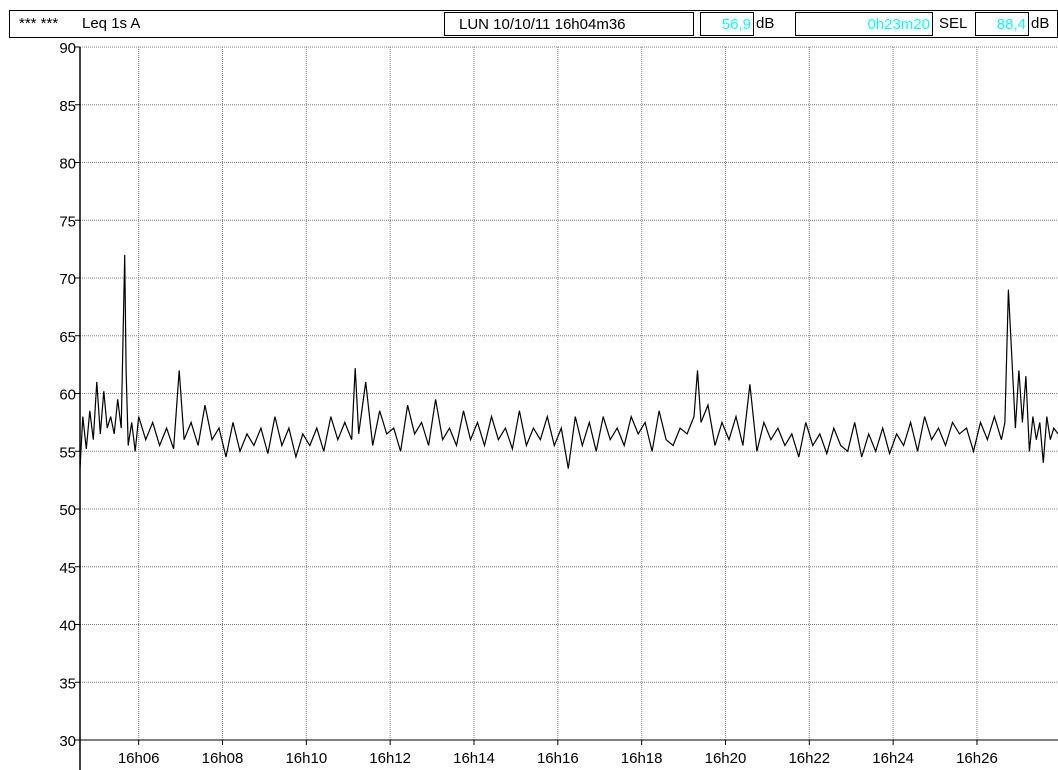 Image resolution: width=1058 pixels, height=770 pixels. I want to click on y-tick-label: 90, so click(67, 48).